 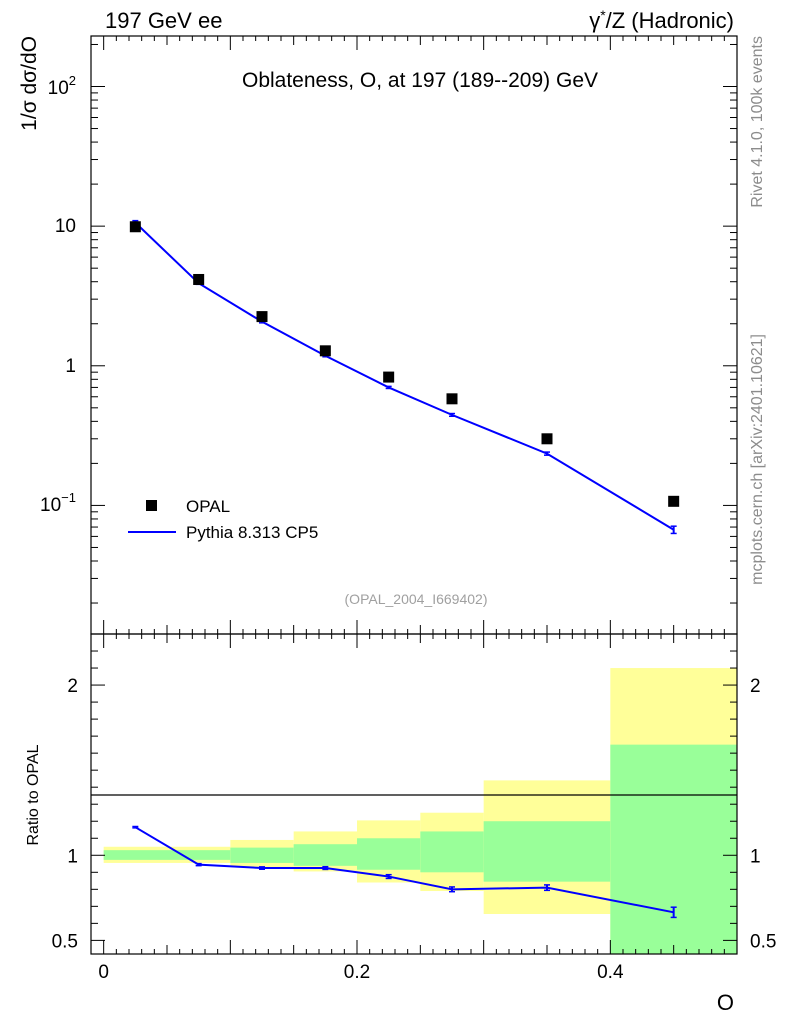 I want to click on x-tick-label: 0.4, so click(x=610, y=972).